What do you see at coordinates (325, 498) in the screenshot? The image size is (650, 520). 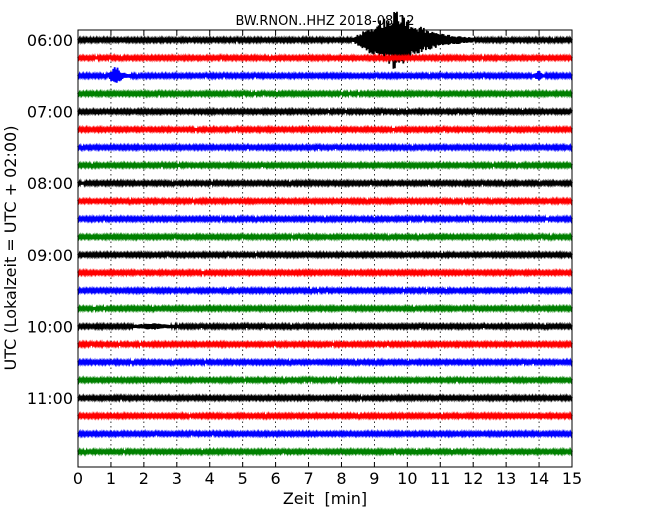 I see `x-axis-label: Zeit [min]` at bounding box center [325, 498].